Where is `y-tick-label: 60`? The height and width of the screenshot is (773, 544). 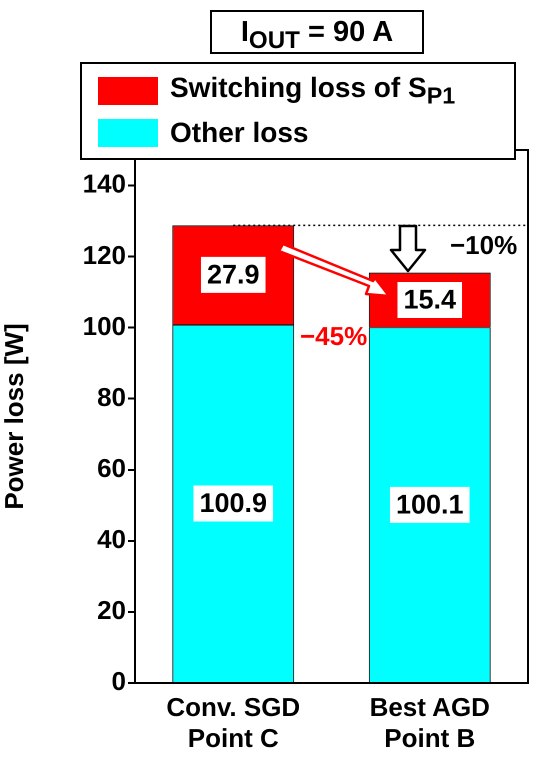
y-tick-label: 60 is located at coordinates (111, 467).